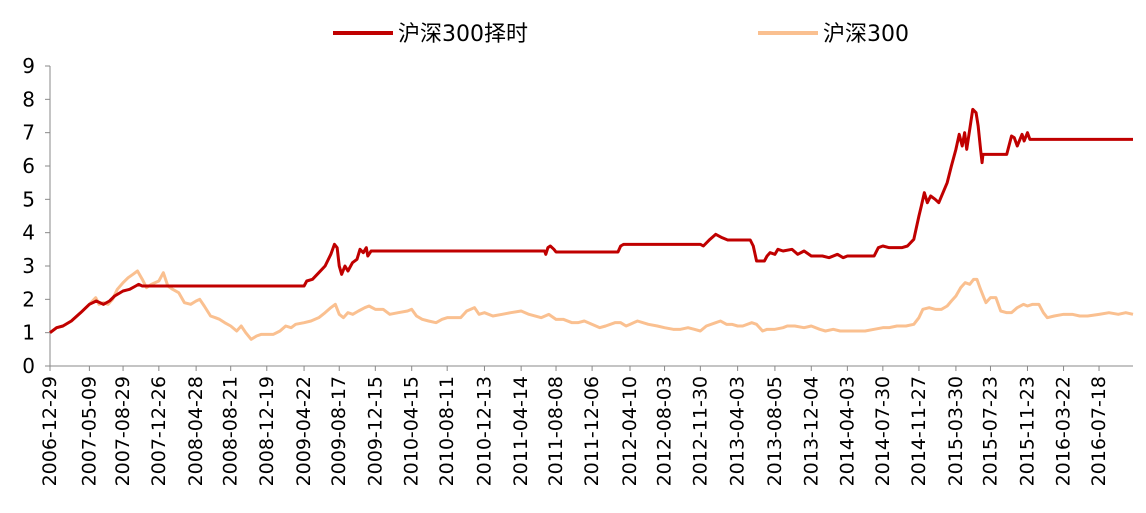 The image size is (1146, 513). Describe the element at coordinates (556, 431) in the screenshot. I see `x-tick-label: 2011-08-08` at that location.